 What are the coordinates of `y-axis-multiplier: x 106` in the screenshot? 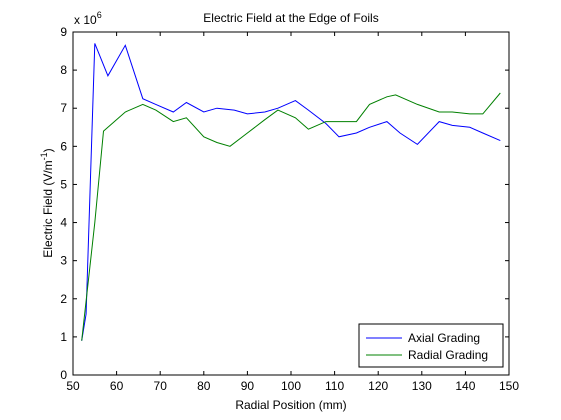 It's located at (88, 18).